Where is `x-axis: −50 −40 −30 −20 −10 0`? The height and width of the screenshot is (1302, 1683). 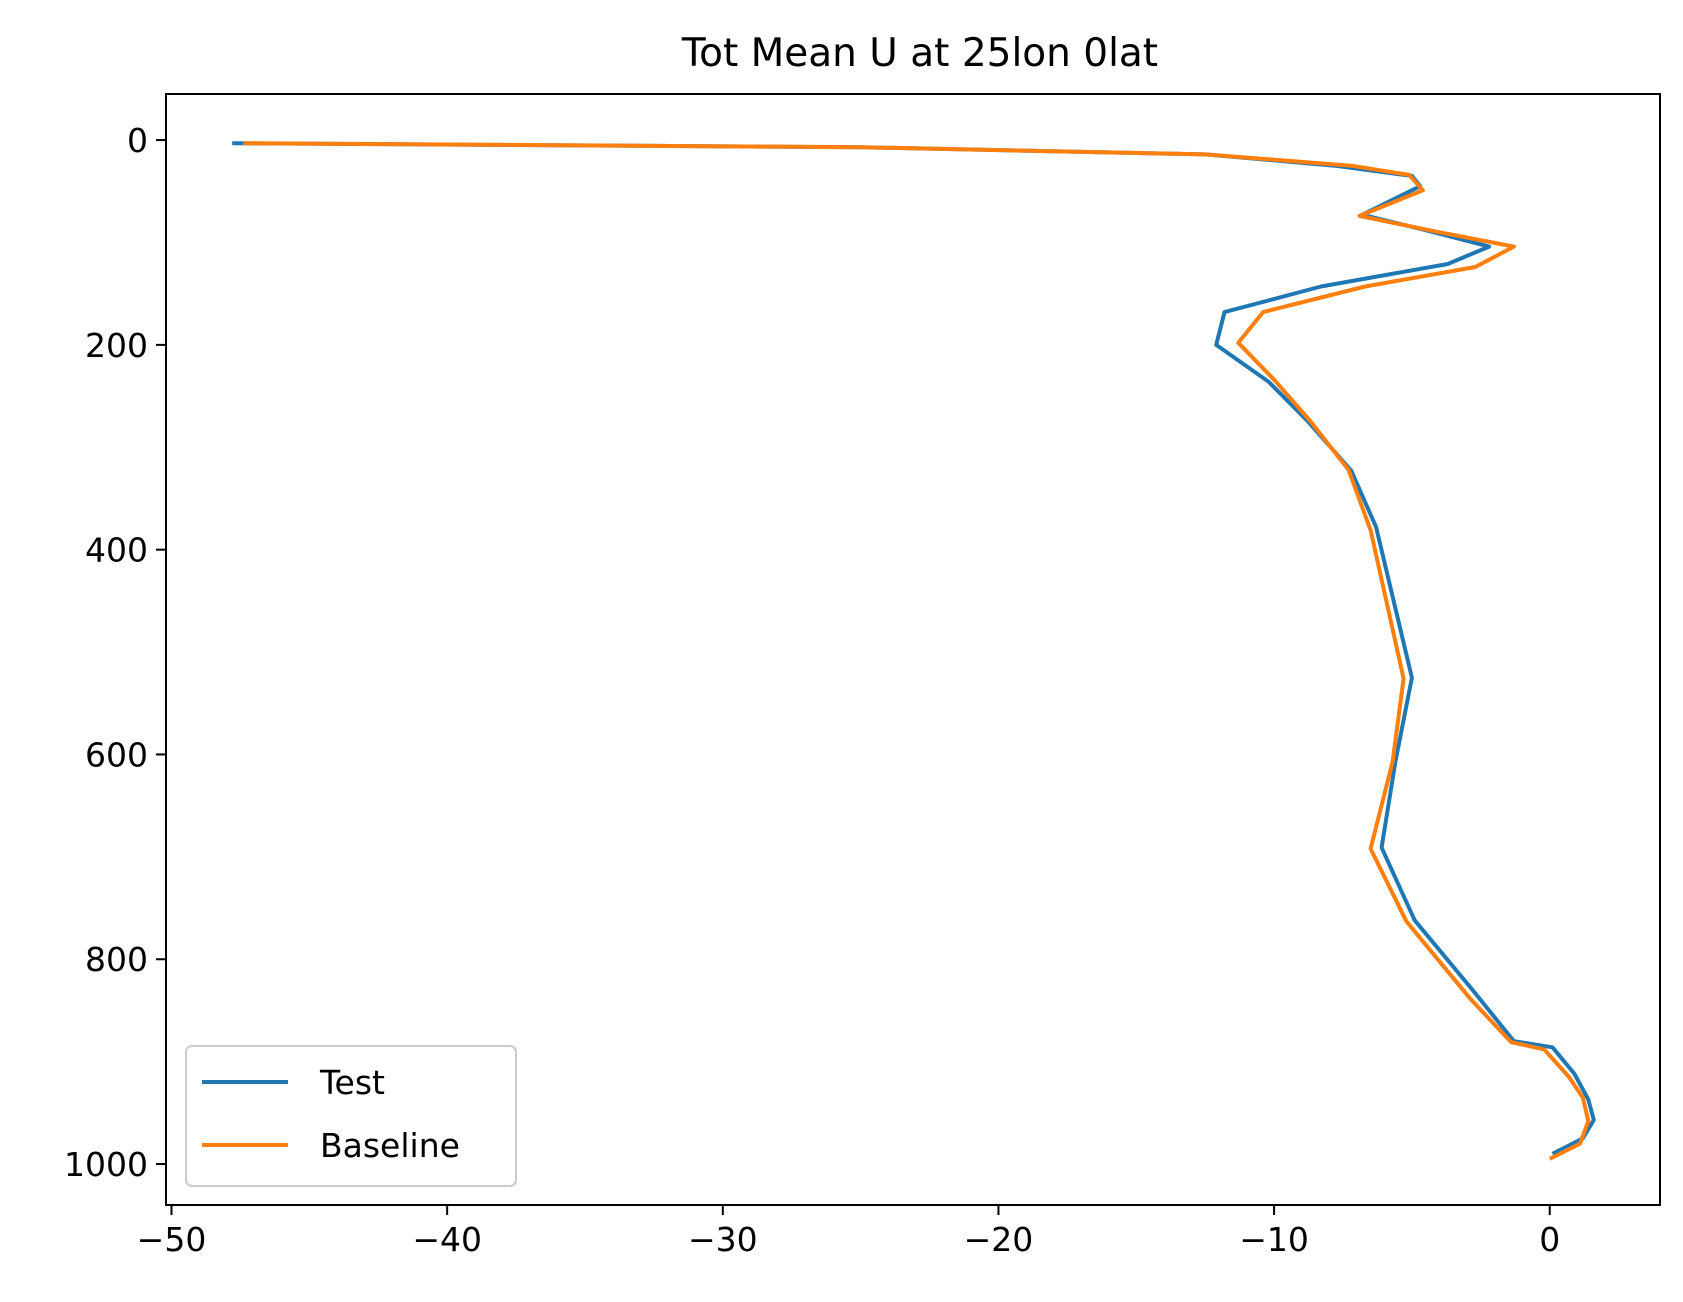
x-axis: −50 −40 −30 −20 −10 0 is located at coordinates (848, 1232).